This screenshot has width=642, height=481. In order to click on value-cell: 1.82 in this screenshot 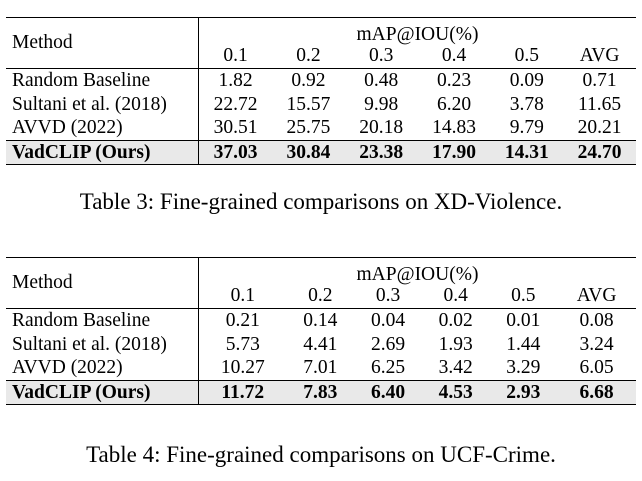, I will do `click(235, 80)`.